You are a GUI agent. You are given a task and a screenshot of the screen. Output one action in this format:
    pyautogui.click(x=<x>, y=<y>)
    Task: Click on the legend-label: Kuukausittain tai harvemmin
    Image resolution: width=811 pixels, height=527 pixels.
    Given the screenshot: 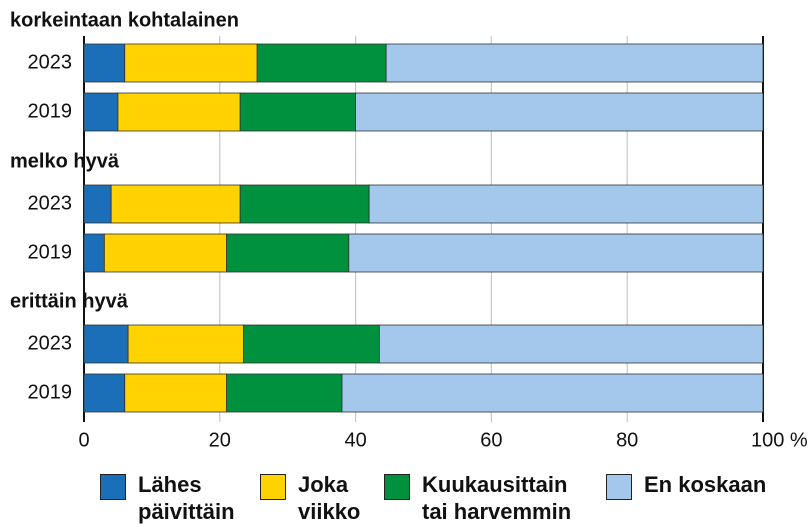 What is the action you would take?
    pyautogui.click(x=497, y=498)
    